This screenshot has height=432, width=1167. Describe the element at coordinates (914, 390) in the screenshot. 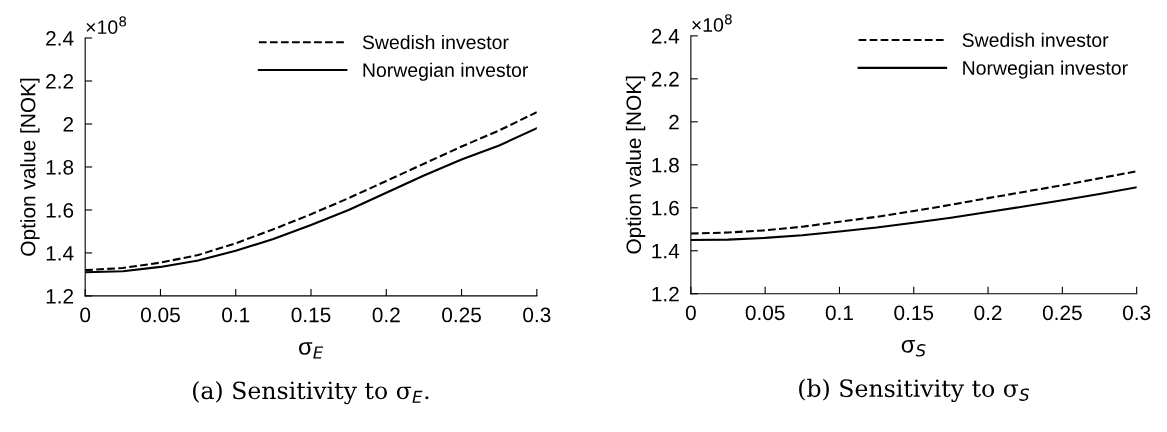

I see `text: (b) Sensitivity to σ$_{S}$` at that location.